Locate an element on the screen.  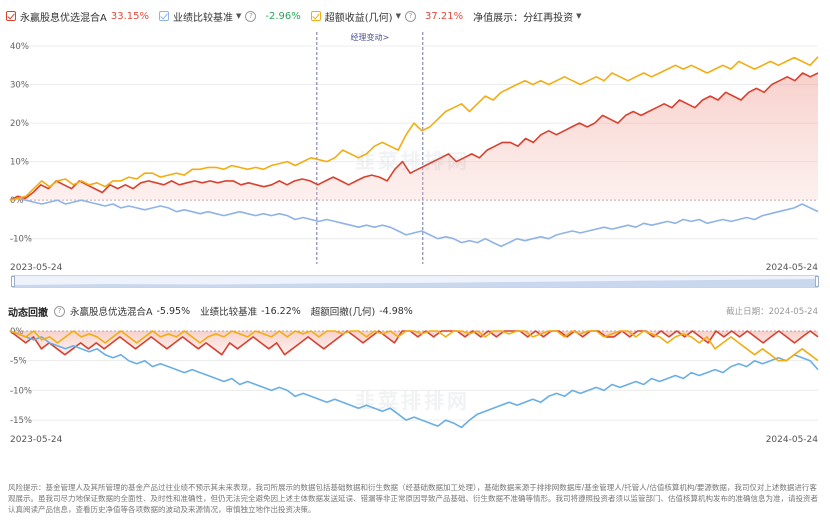
watermark: 韭菜排排网 is located at coordinates (412, 161).